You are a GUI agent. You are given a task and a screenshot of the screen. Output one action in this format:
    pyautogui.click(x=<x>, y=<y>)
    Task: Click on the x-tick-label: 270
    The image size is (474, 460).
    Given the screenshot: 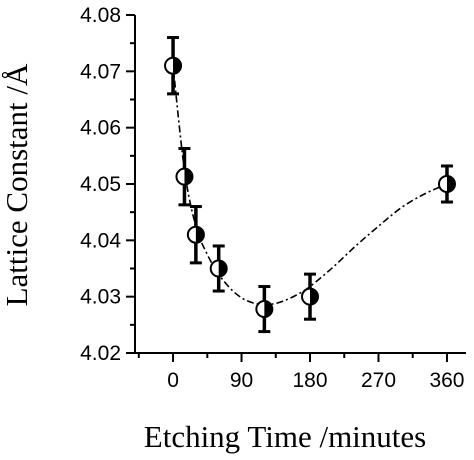 What is the action you would take?
    pyautogui.click(x=378, y=380)
    